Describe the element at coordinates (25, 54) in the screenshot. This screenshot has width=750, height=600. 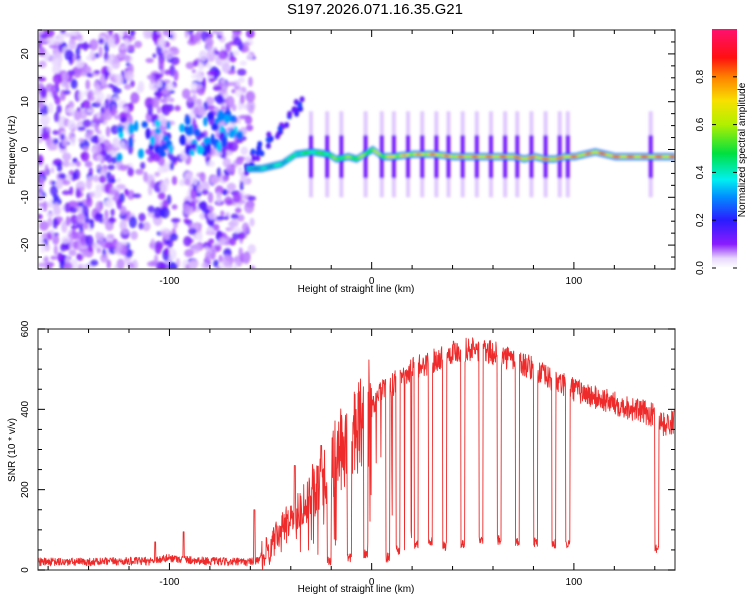
I see `spectrogram-ytick-label: 20` at that location.